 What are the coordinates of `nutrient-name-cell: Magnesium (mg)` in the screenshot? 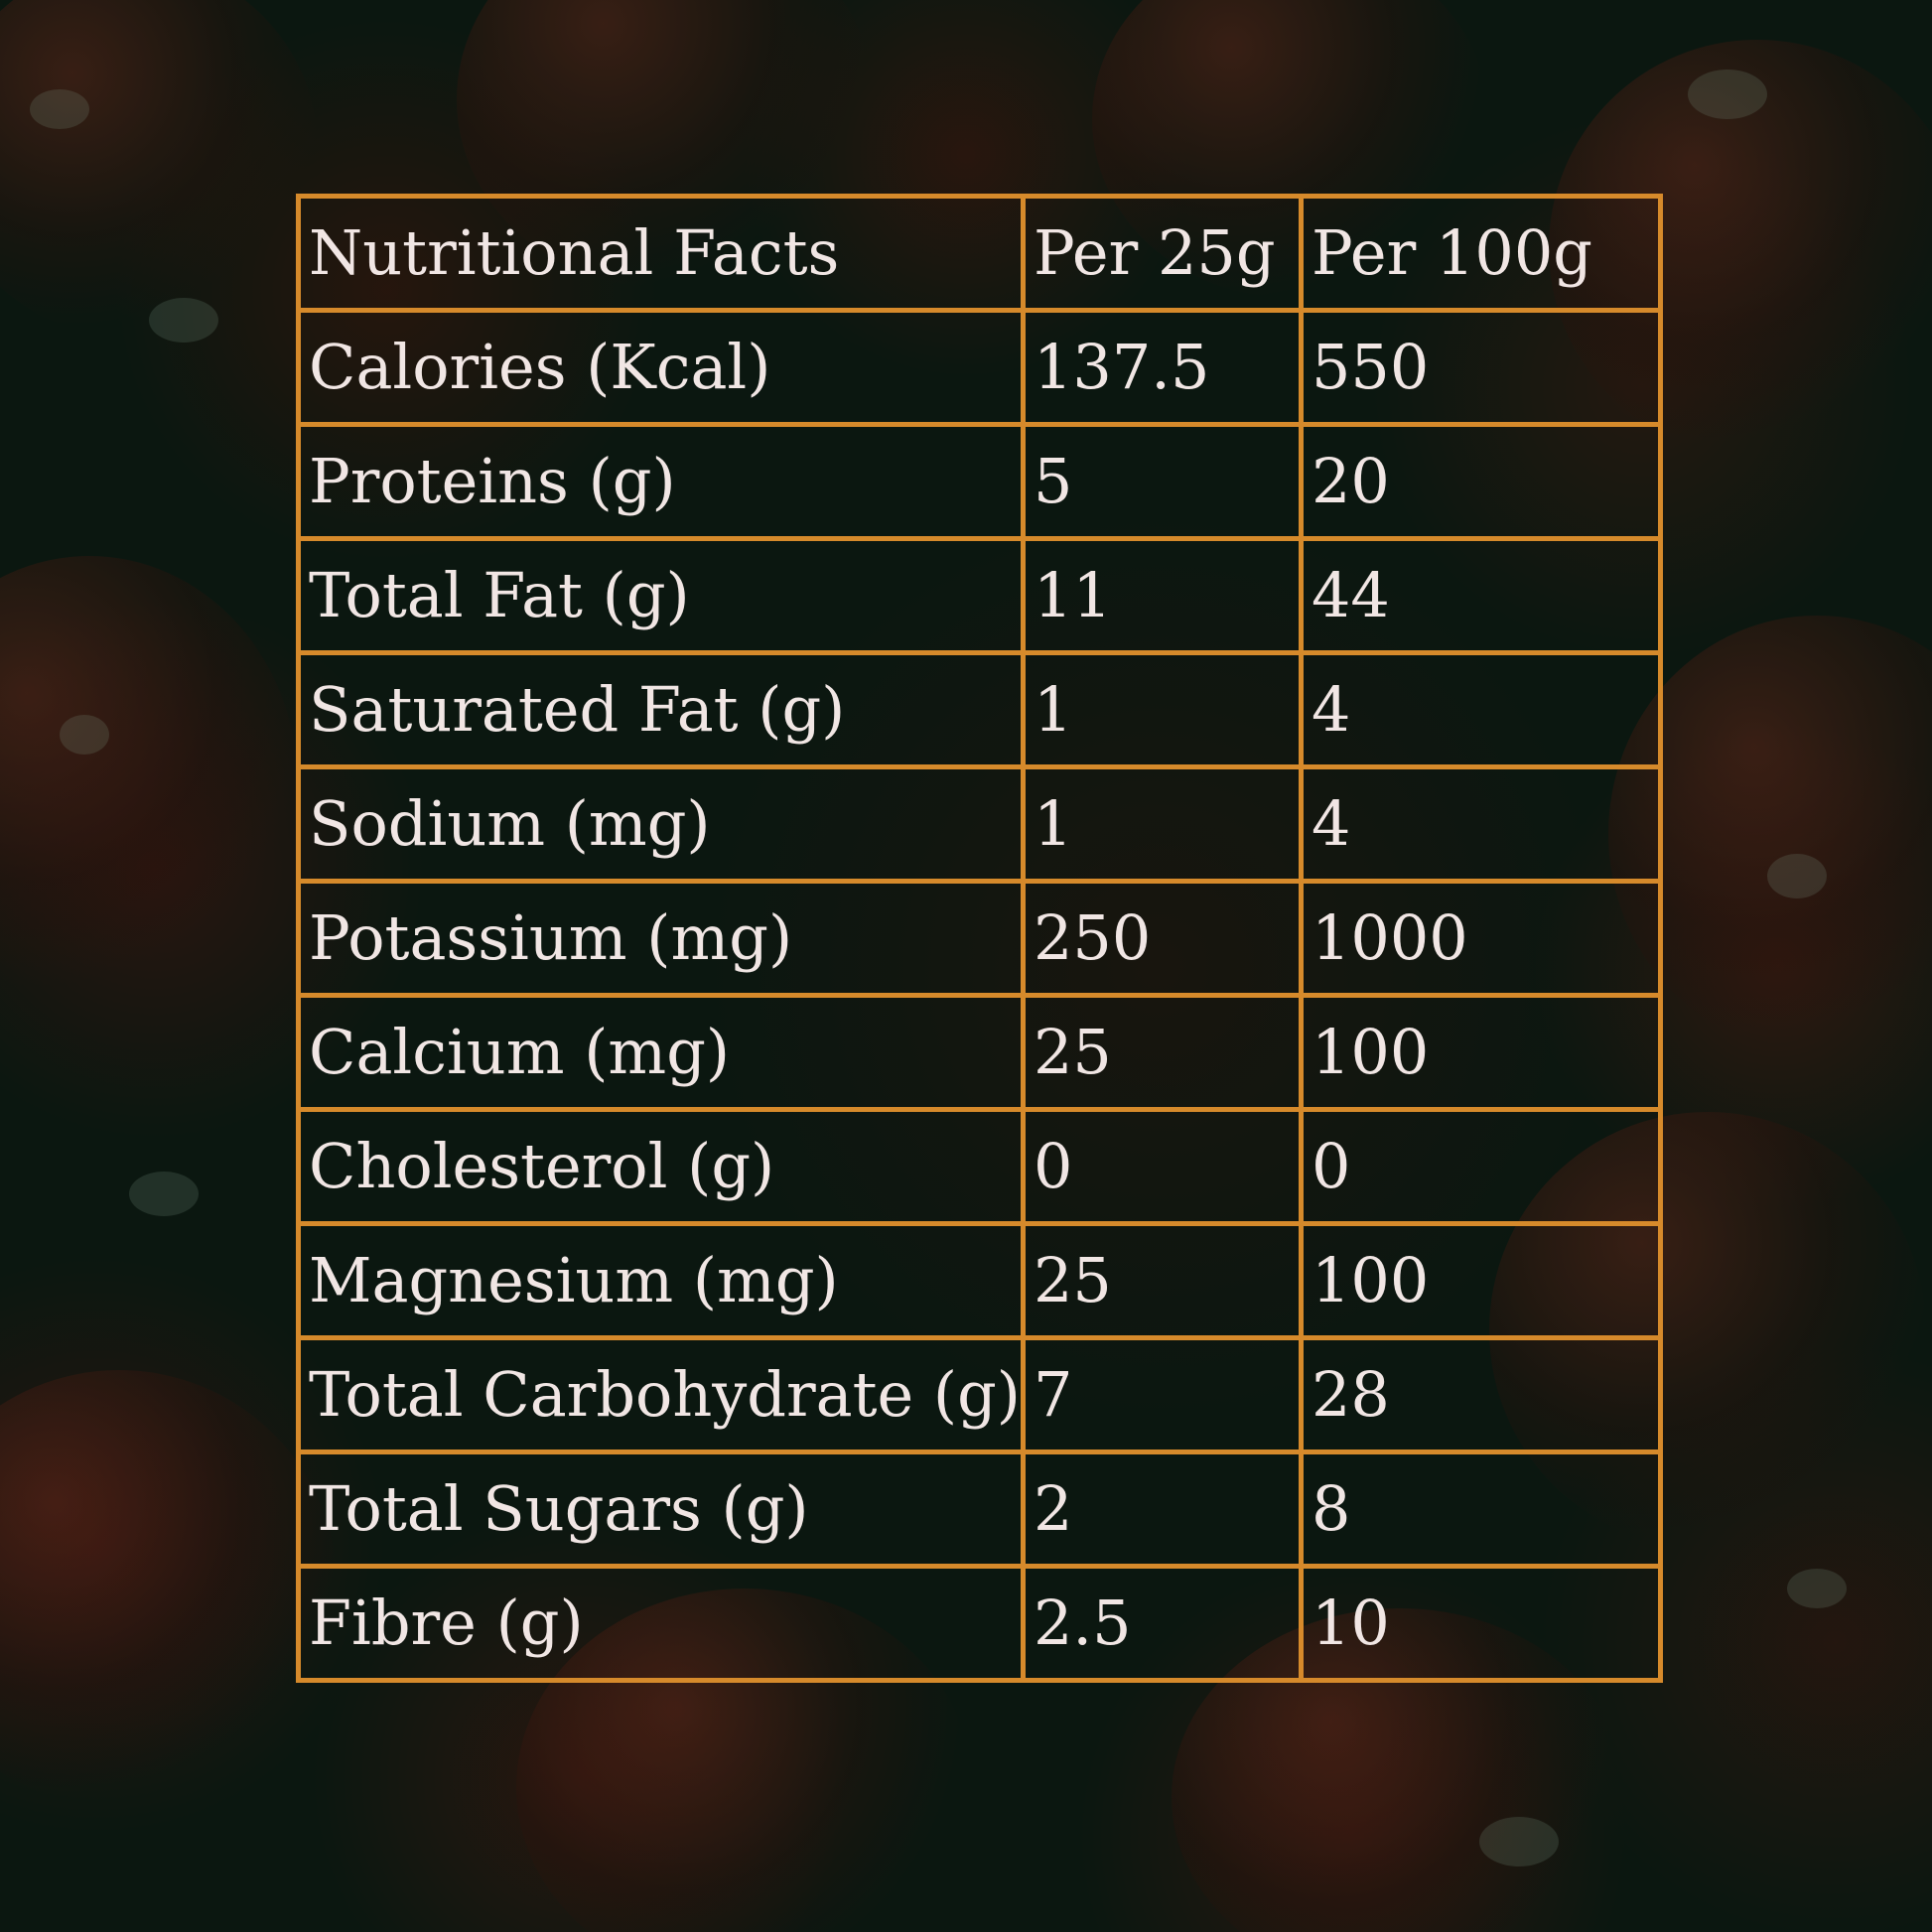 It's located at (661, 1281).